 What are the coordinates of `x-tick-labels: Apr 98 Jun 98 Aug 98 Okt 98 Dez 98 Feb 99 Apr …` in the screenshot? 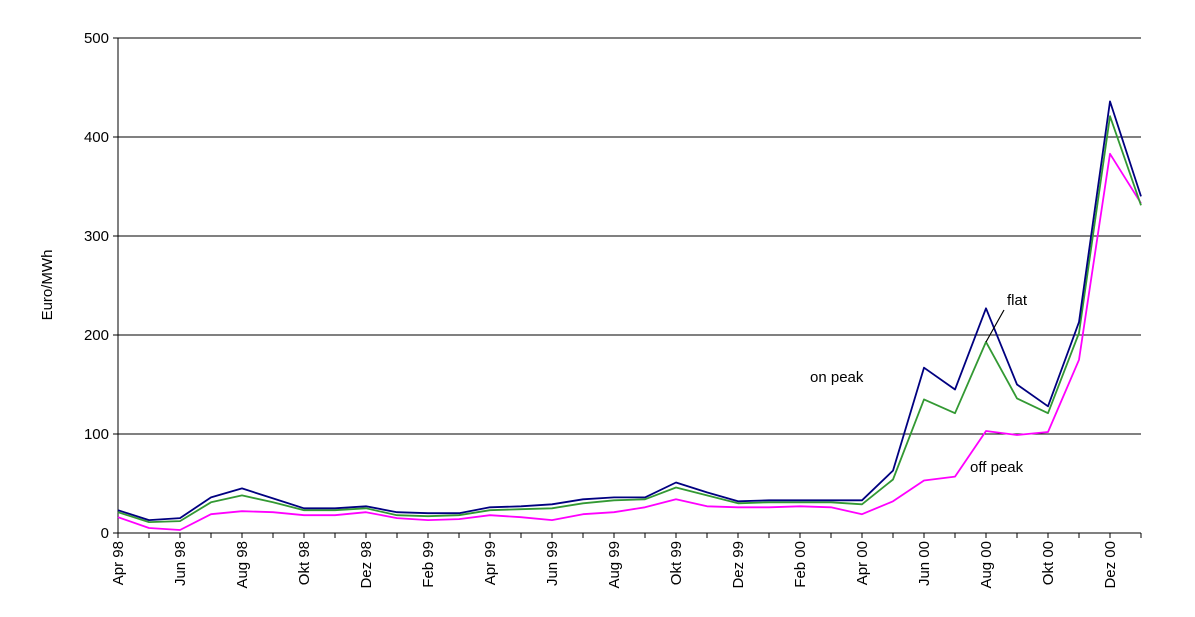 It's located at (614, 565).